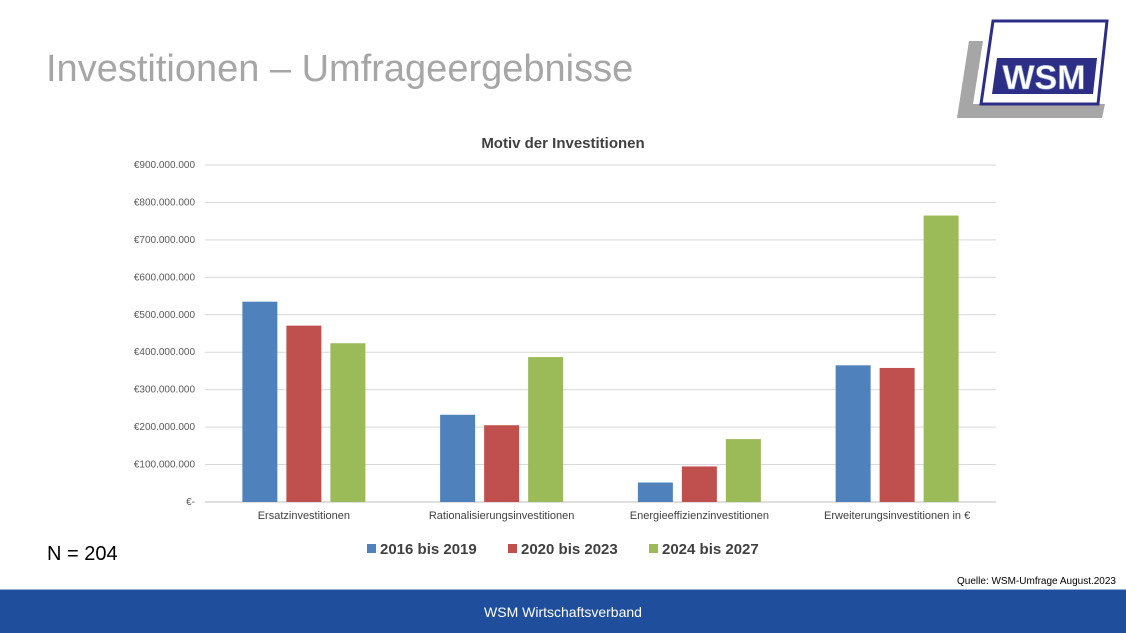  I want to click on legend: 2016 bis 2019 2020 bis 2023 2024 bis 2027, so click(563, 549).